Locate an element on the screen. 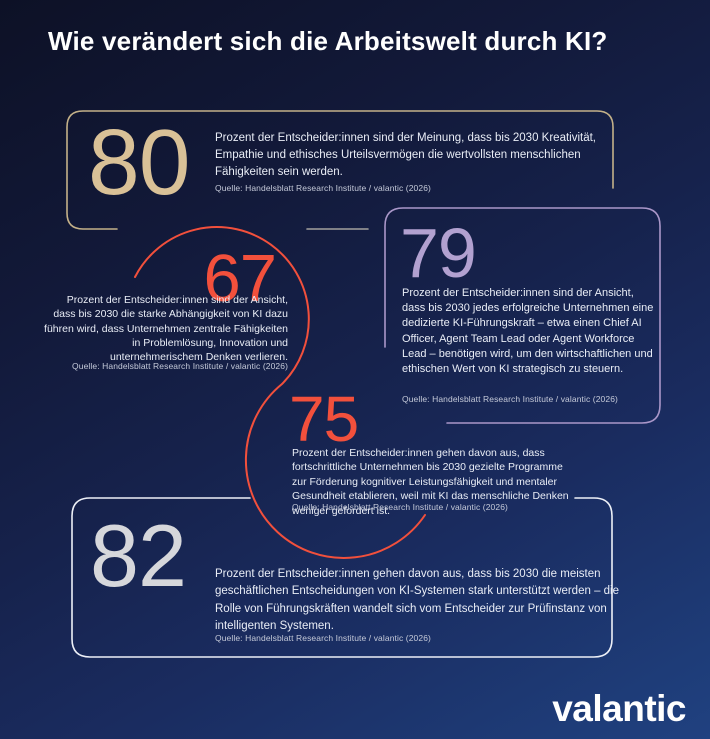  stat-80-value: 80 is located at coordinates (139, 162).